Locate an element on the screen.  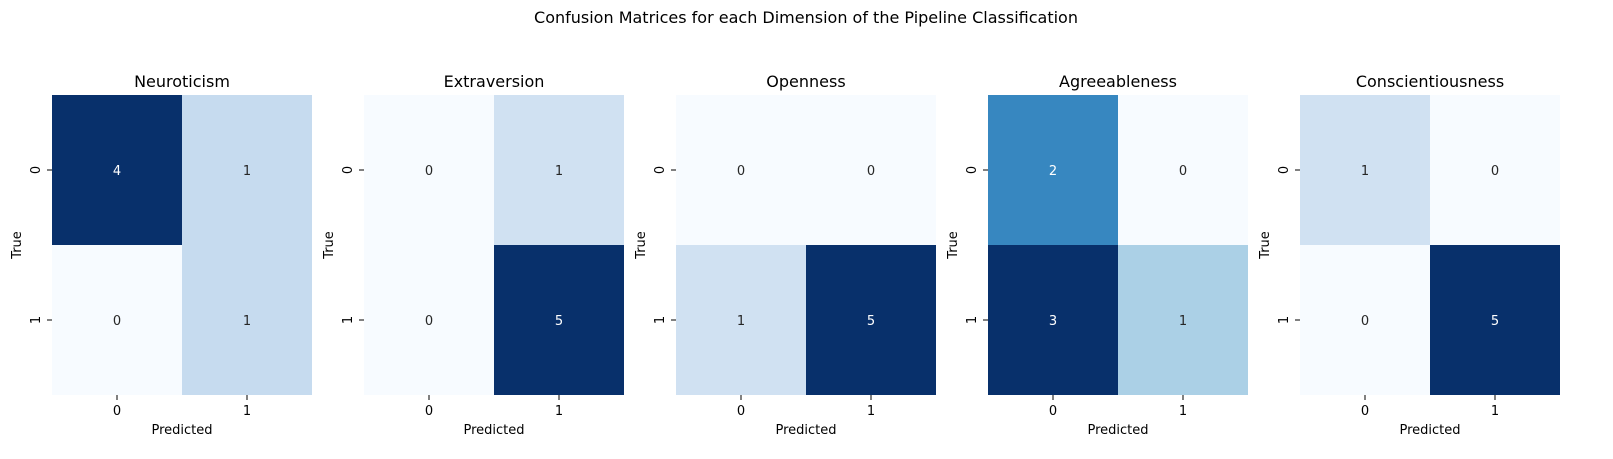
heatmap-panel-conscientiousness: 1 0 0 5 Conscientiousness 0 1 0 1 Predicted True is located at coordinates (1409, 255).